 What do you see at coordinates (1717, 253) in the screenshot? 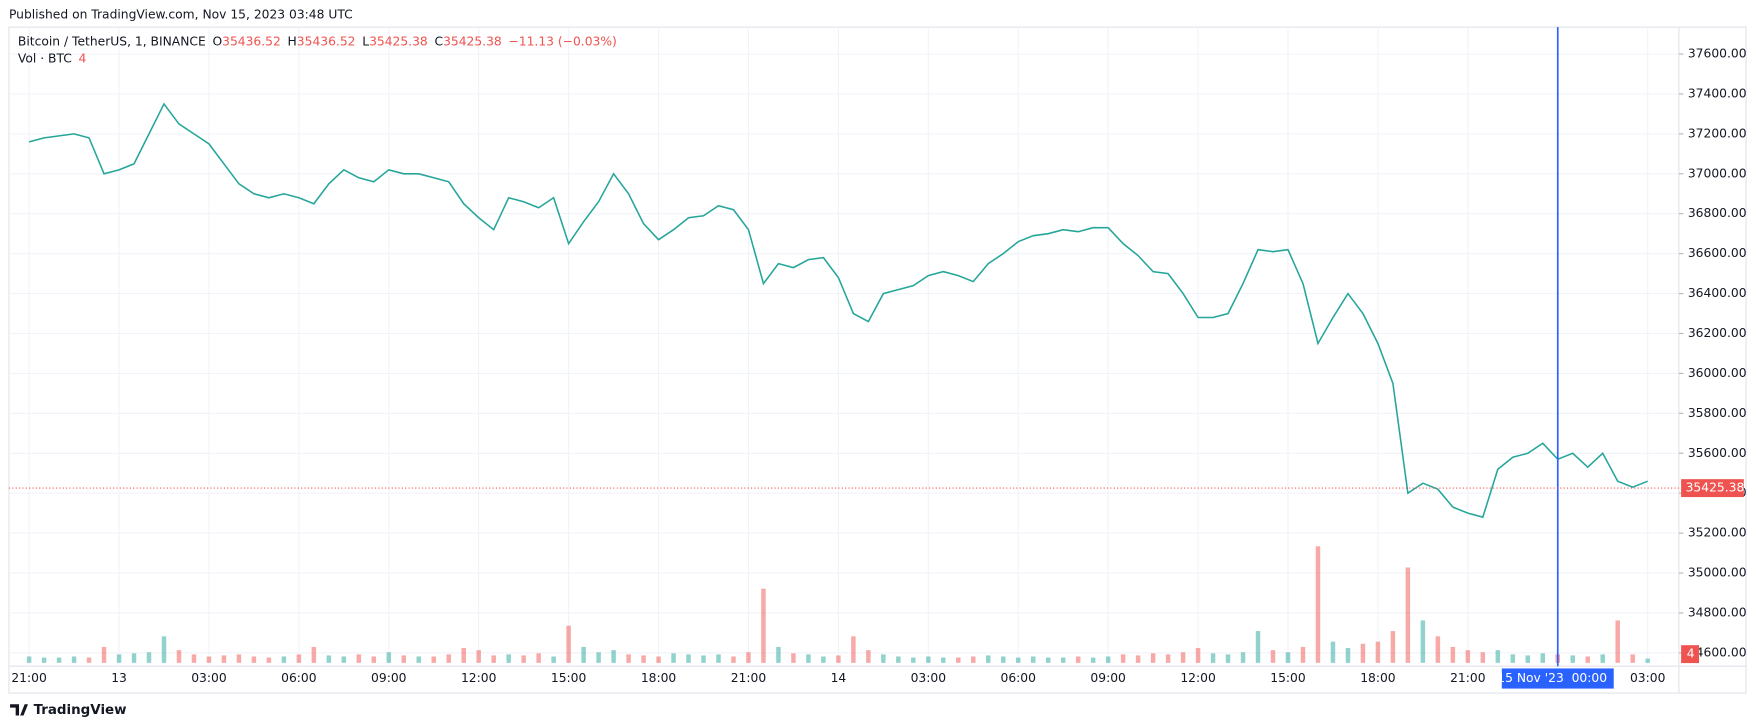
I see `y-tick-label: 36600.00` at bounding box center [1717, 253].